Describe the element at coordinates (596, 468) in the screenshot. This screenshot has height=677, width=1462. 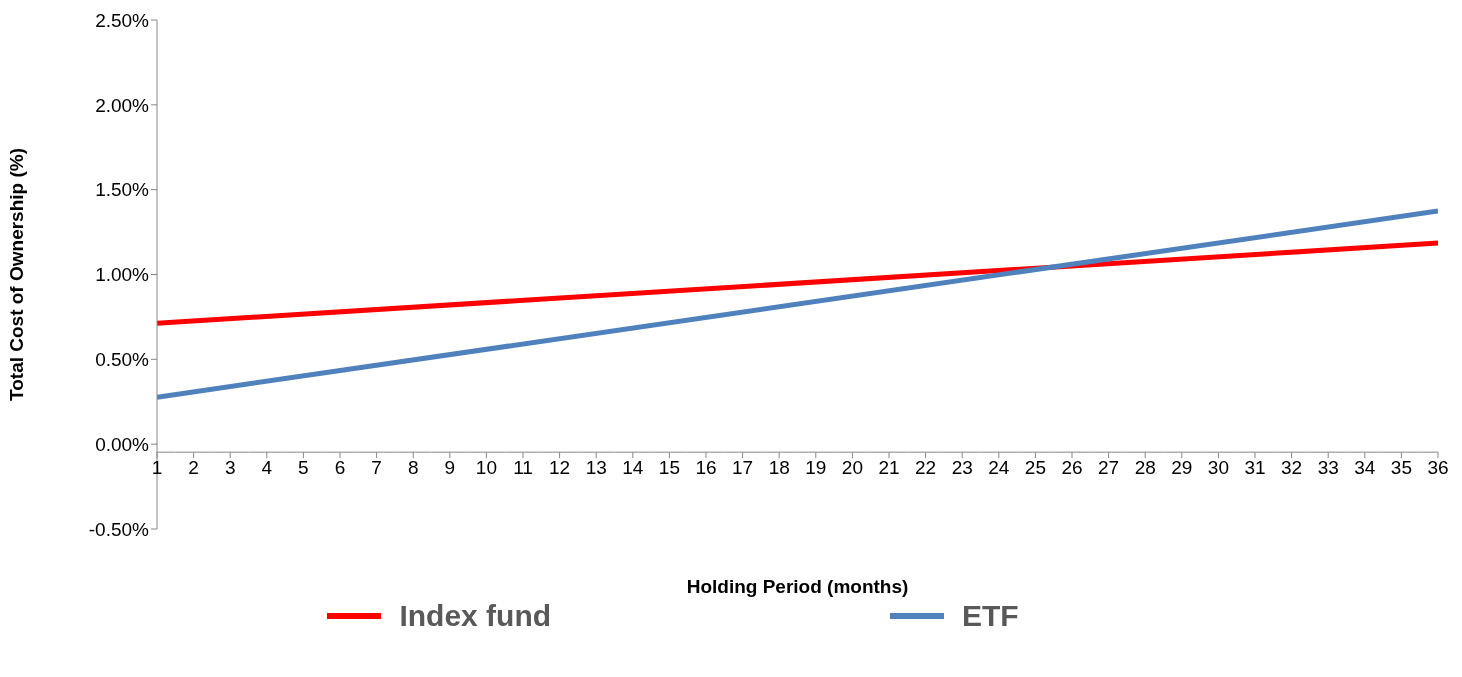
I see `x-tick-label: 13` at that location.